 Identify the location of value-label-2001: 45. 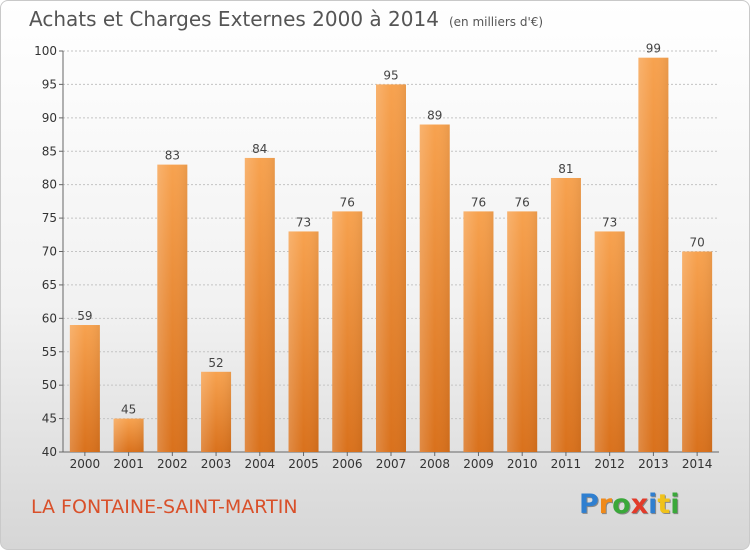
(128, 410).